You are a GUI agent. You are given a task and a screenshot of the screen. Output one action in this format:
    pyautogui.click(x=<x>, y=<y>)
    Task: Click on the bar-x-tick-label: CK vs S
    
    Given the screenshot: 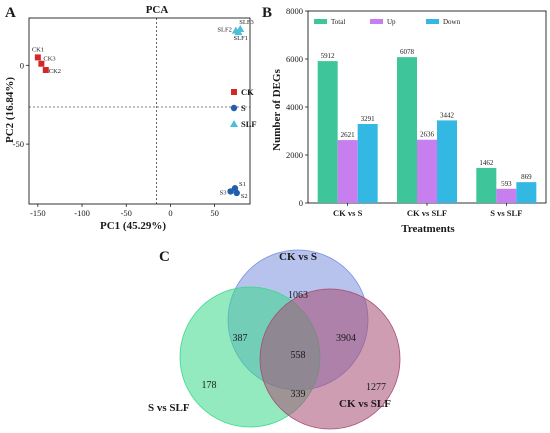 What is the action you would take?
    pyautogui.click(x=348, y=213)
    